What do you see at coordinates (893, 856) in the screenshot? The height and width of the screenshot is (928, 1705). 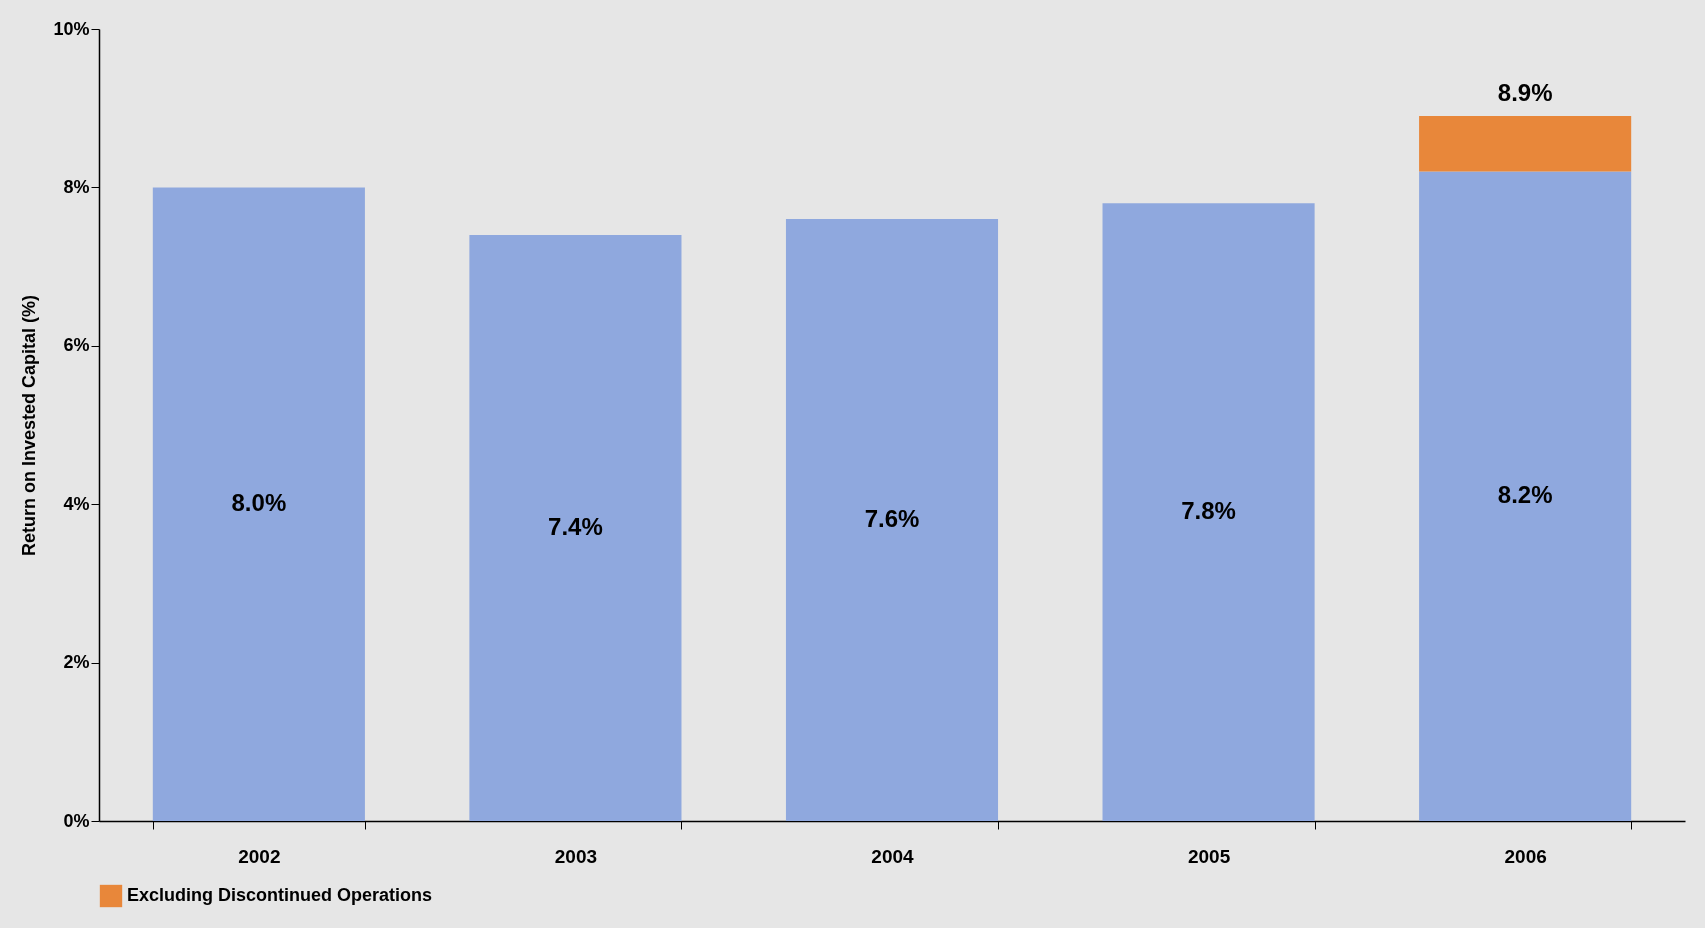 I see `x-tick-label: 2004` at bounding box center [893, 856].